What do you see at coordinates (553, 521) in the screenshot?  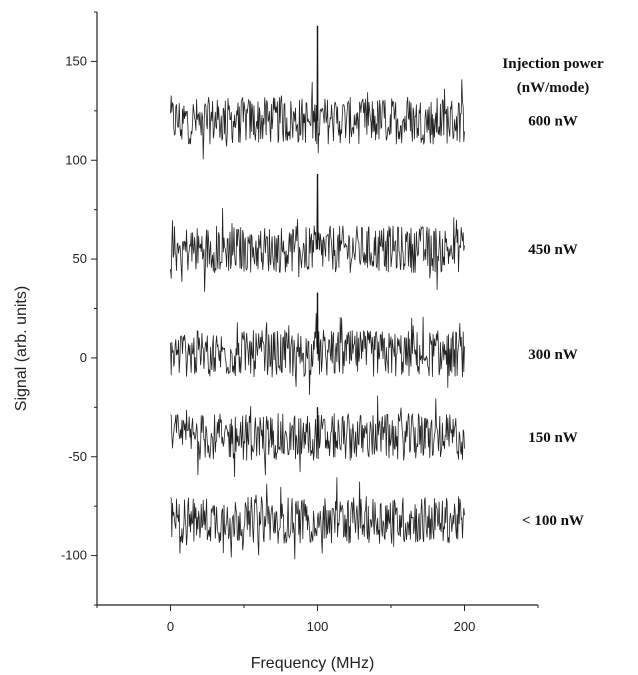 I see `series-label: < 100 nW` at bounding box center [553, 521].